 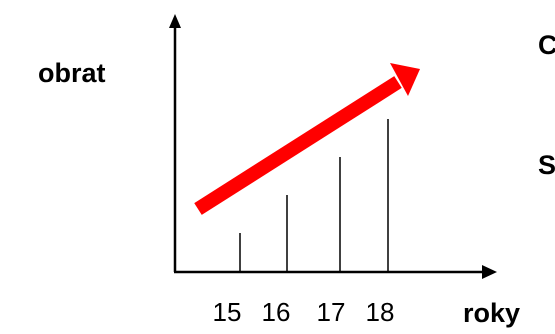 I want to click on y-axis-arrowhead-icon, so click(x=175, y=21).